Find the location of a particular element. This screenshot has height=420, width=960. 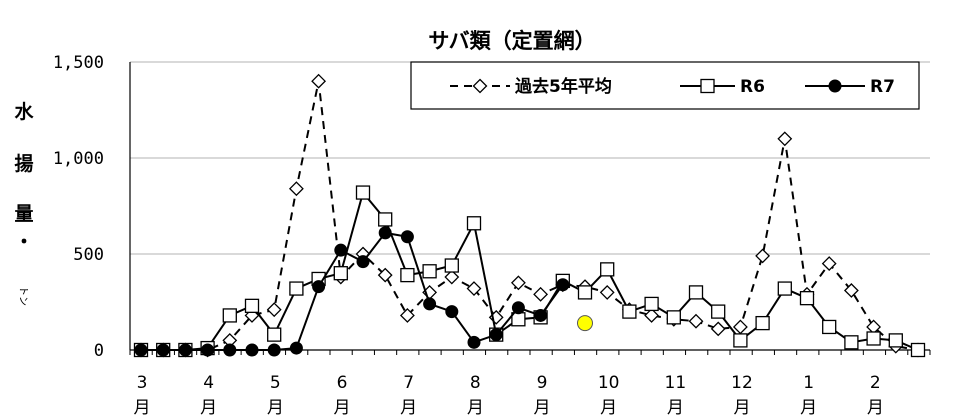

x-tick-label: 8 is located at coordinates (475, 383).